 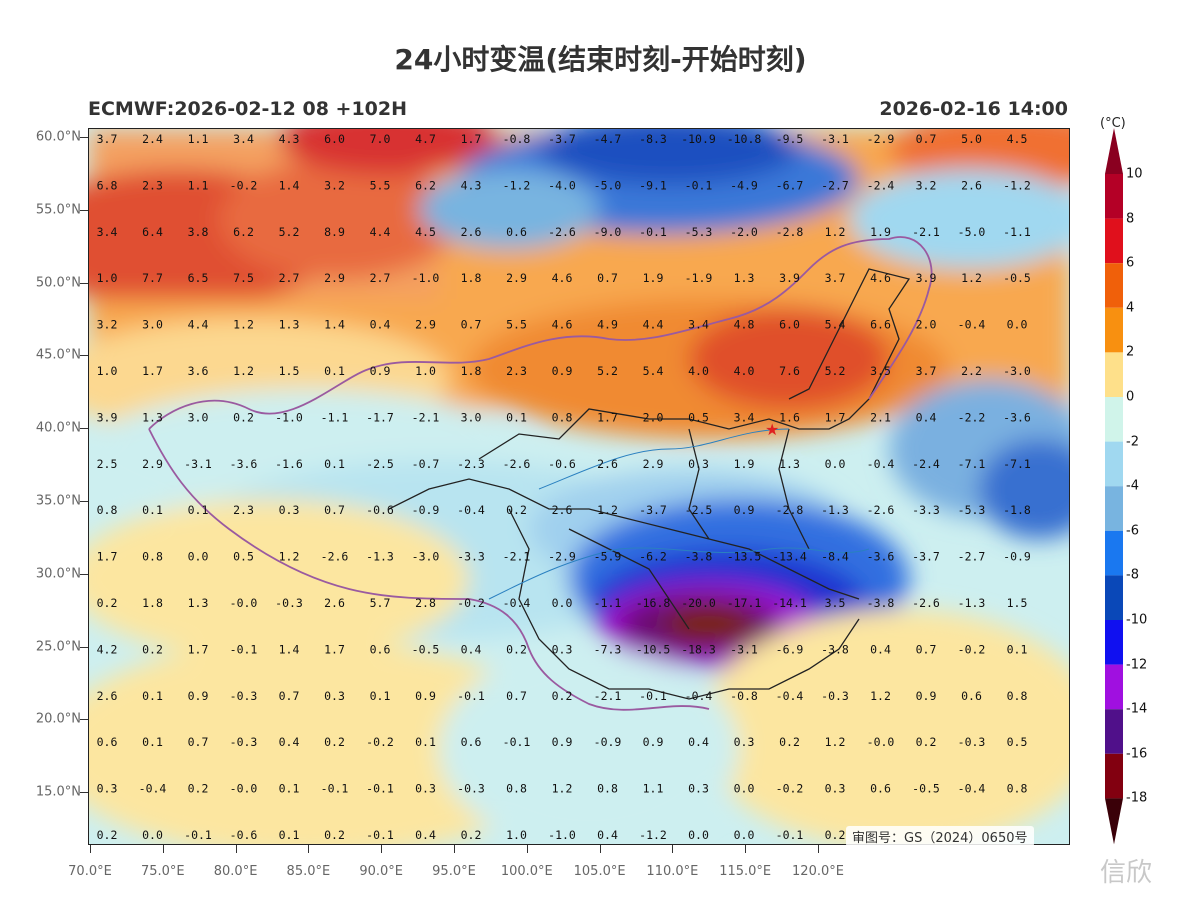 I want to click on colorbar-top-arrow, so click(x=1114, y=151).